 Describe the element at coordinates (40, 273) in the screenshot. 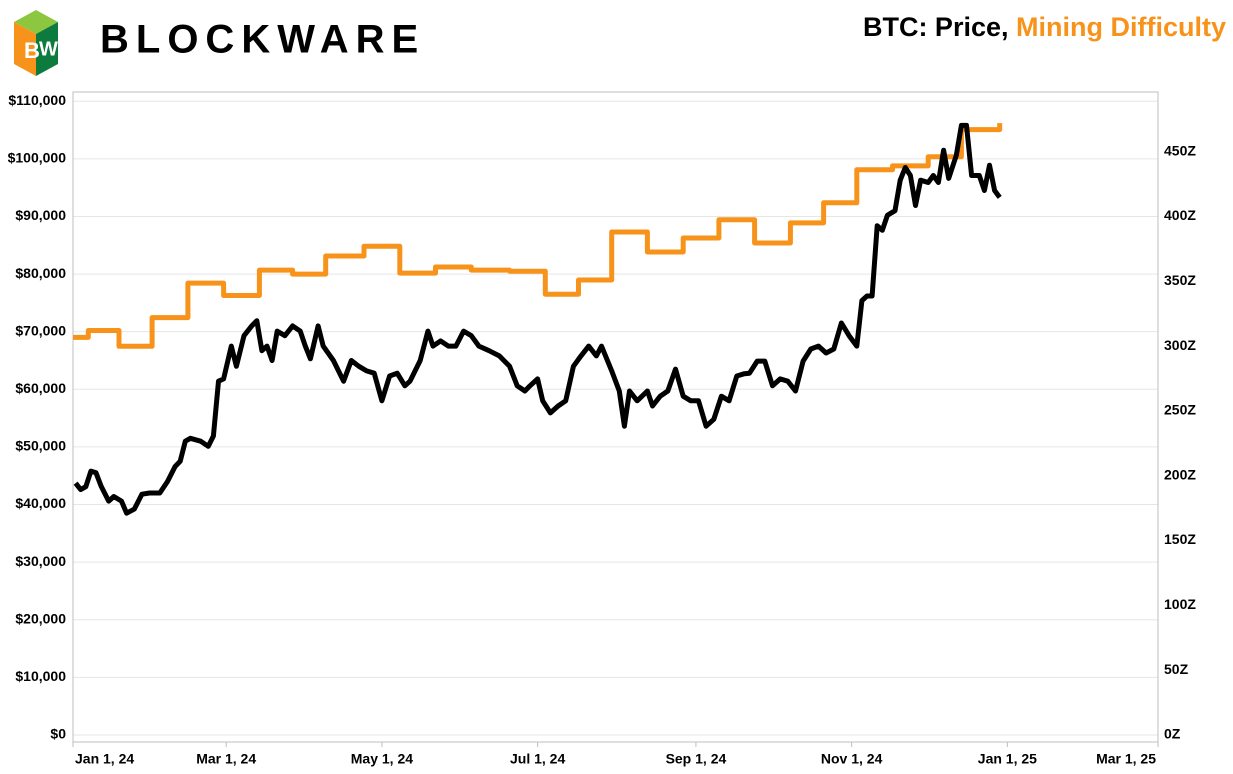

I see `y-tick-label: $80,000` at that location.